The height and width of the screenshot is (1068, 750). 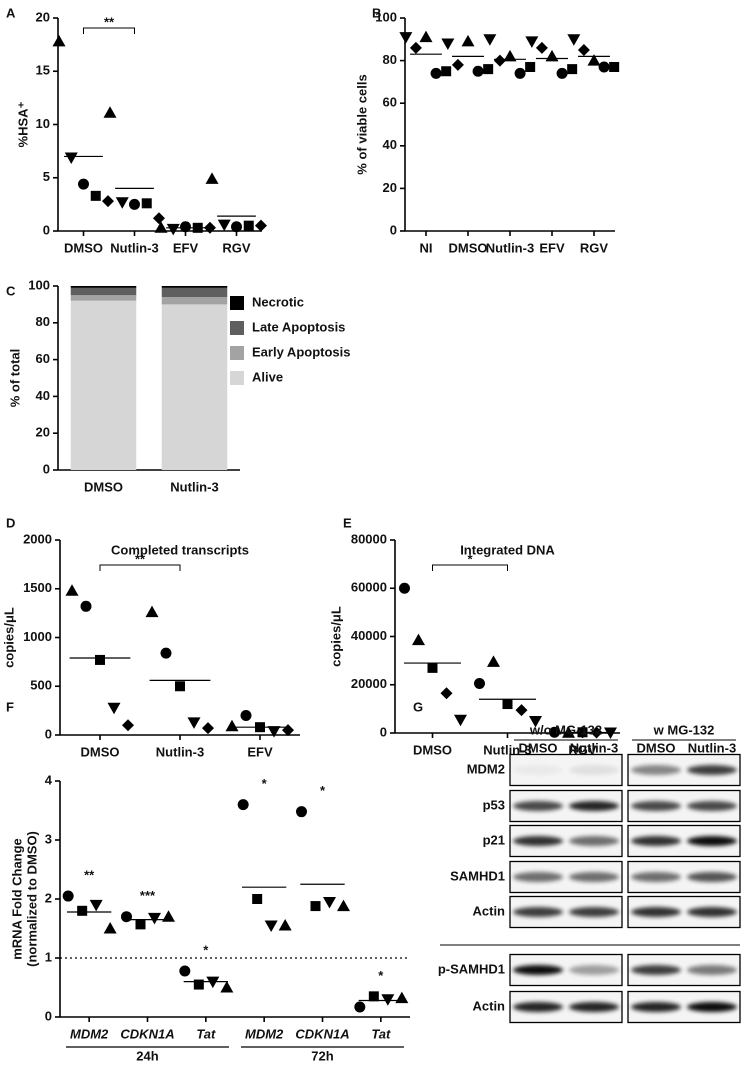 What do you see at coordinates (43, 321) in the screenshot?
I see `y-tick-label: 80` at bounding box center [43, 321].